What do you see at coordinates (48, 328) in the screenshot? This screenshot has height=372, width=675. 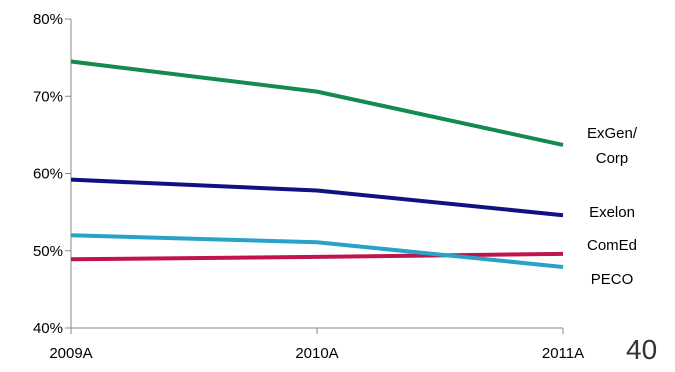 I see `y-tick-label: 40%` at bounding box center [48, 328].